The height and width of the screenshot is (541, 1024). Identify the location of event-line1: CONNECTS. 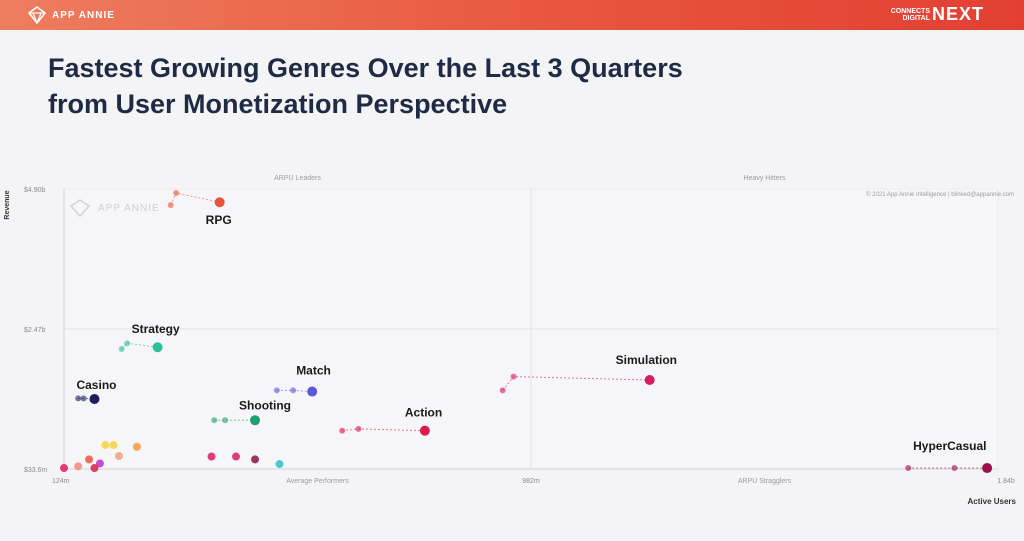
(910, 11).